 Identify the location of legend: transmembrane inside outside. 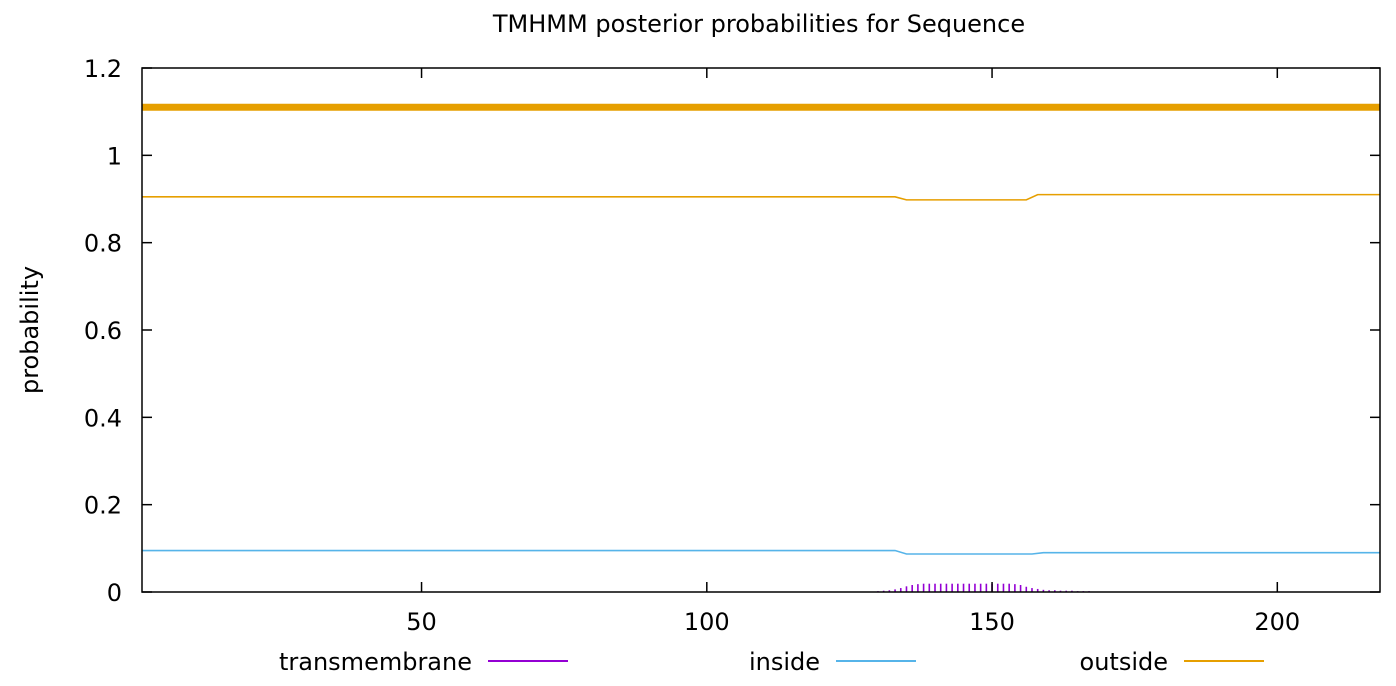
(771, 662).